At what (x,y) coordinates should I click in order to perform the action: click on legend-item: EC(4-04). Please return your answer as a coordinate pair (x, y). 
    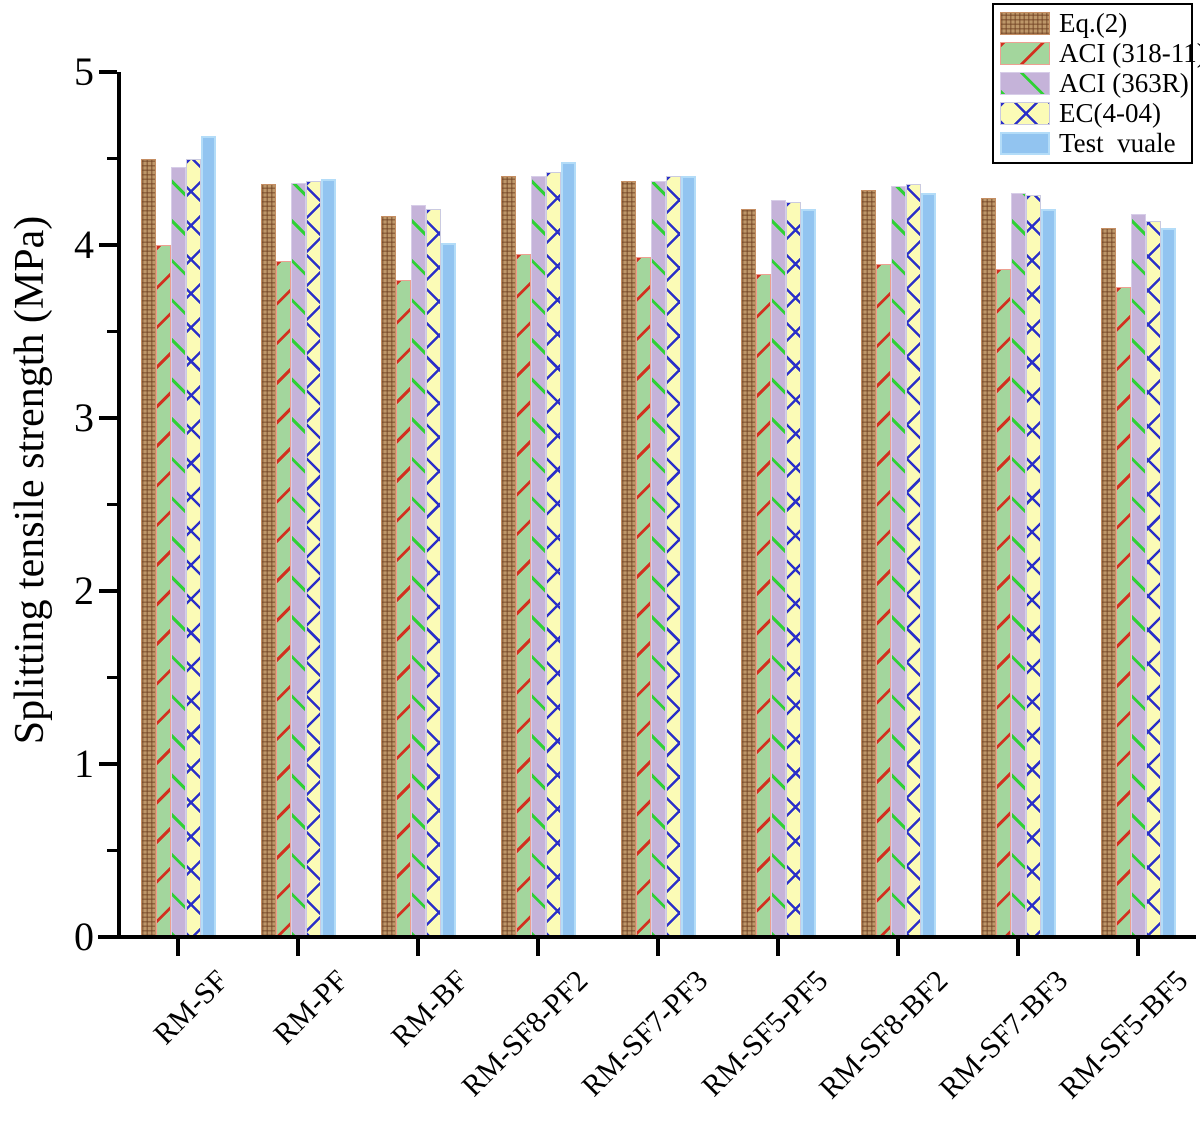
    Looking at the image, I should click on (1092, 113).